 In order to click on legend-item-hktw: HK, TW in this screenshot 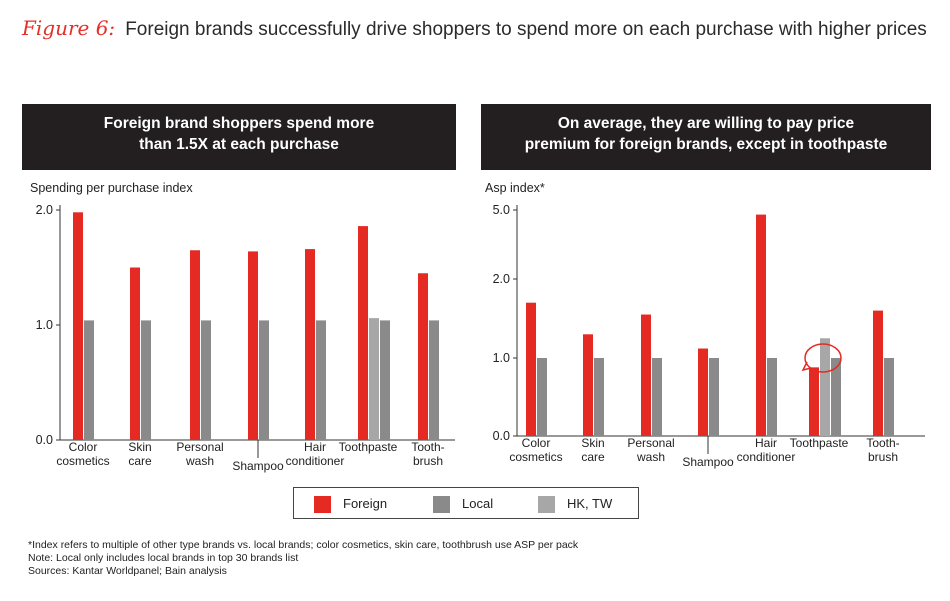, I will do `click(575, 505)`.